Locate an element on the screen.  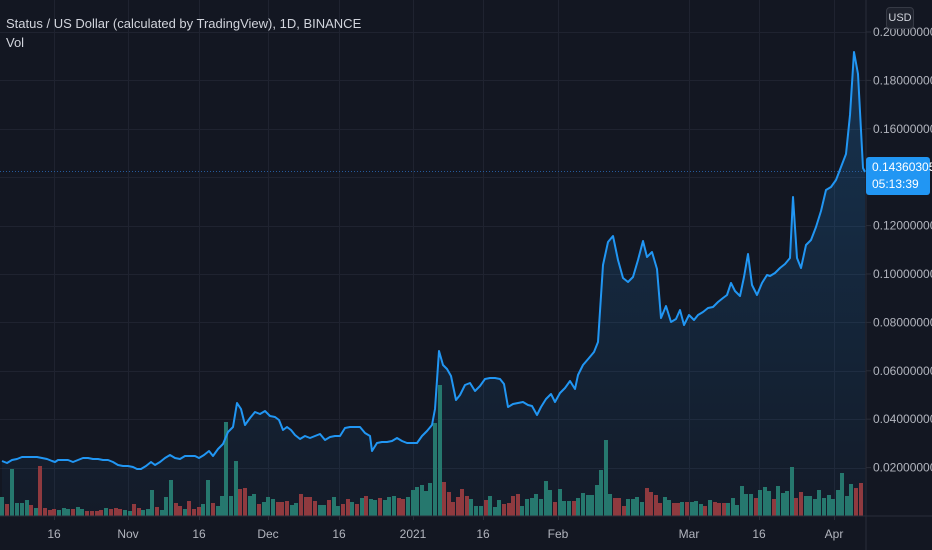
volume-indicator-label: Vol is located at coordinates (15, 42).